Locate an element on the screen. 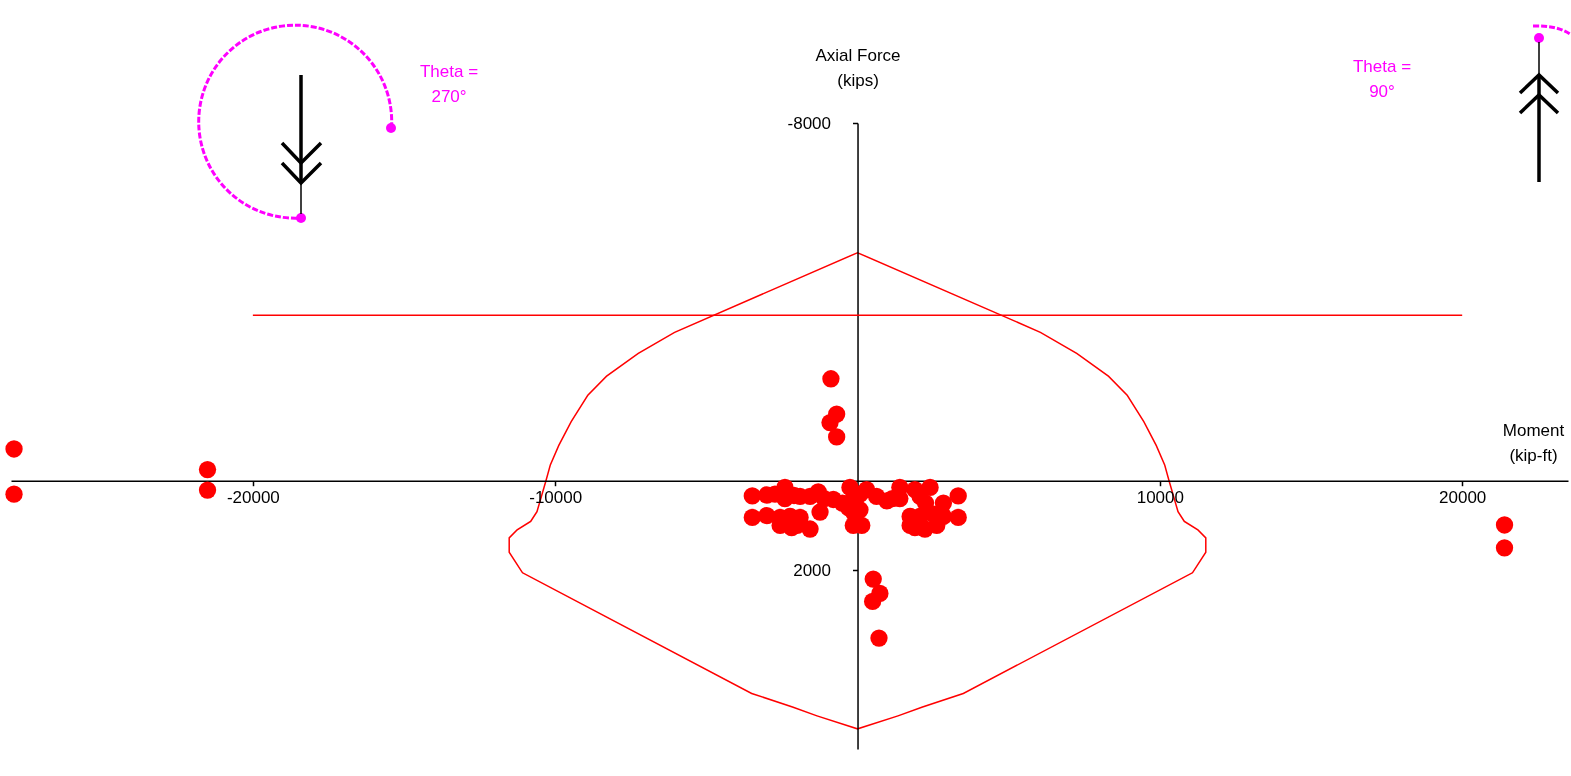 The width and height of the screenshot is (1571, 776). text: Theta = 270° is located at coordinates (449, 84).